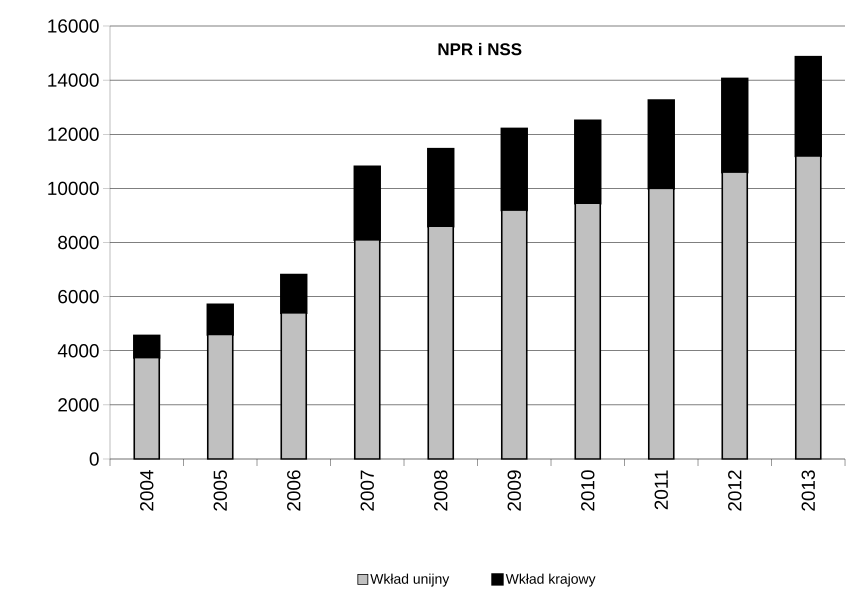 This screenshot has height=598, width=848. I want to click on x-tick-label: 2010, so click(587, 490).